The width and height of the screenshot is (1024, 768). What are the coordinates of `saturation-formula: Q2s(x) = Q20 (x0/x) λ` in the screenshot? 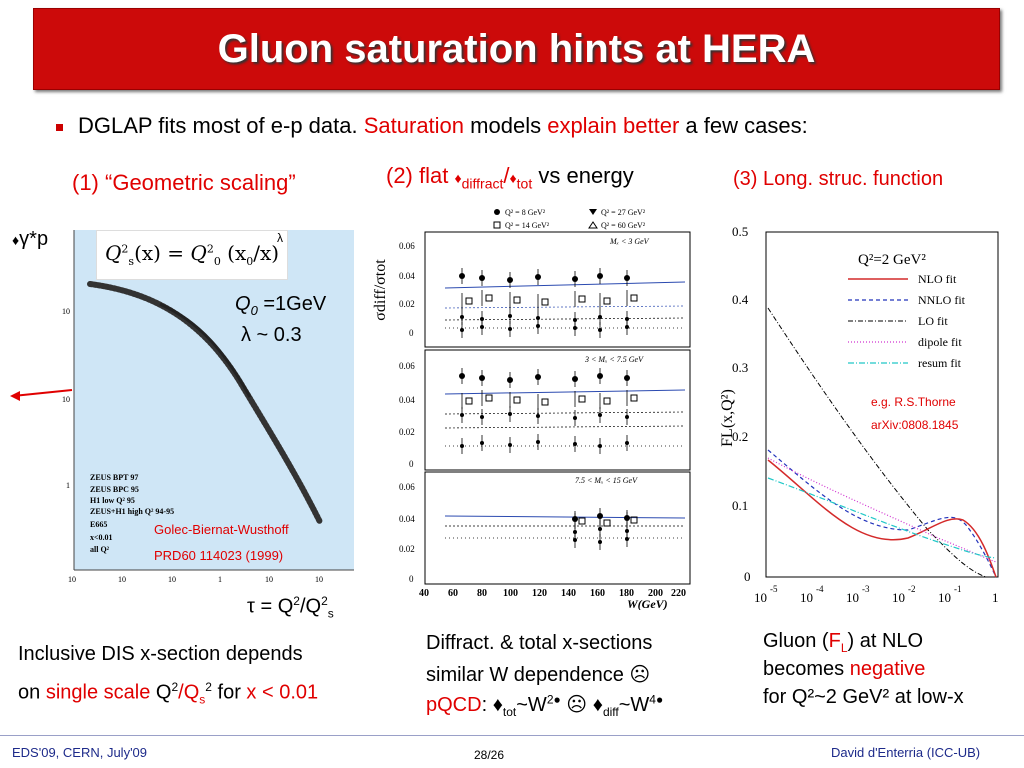 It's located at (192, 255).